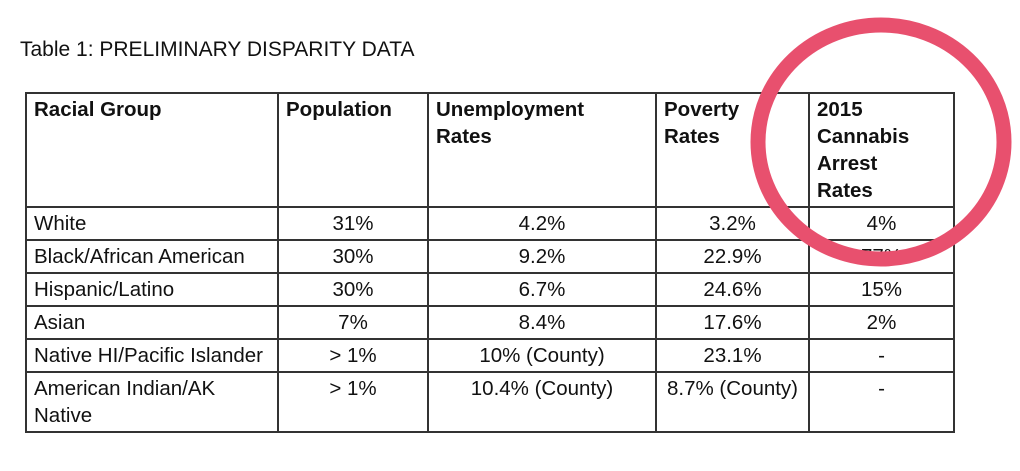 This screenshot has height=471, width=1020. What do you see at coordinates (217, 49) in the screenshot?
I see `table-title: Table 1: PRELIMINARY DISPARITY DATA` at bounding box center [217, 49].